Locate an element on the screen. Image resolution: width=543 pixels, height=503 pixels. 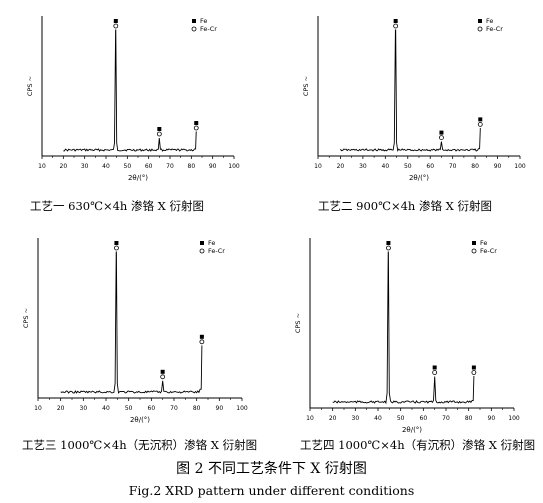
panel-4-caption: 工艺四 1000℃×4h（有沉积）渗铬 X 衍射图 is located at coordinates (418, 445).